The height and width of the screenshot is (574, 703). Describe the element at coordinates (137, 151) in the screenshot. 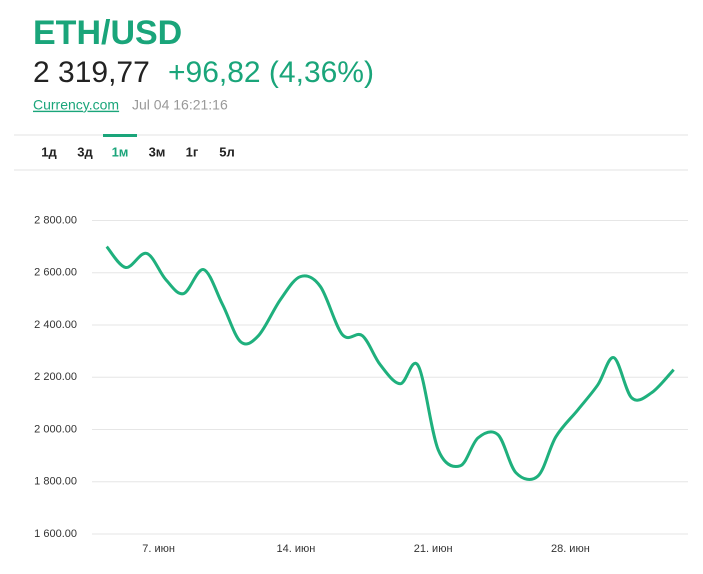

I see `tabs: 1д 3д 1м 3м 1г 5л` at that location.